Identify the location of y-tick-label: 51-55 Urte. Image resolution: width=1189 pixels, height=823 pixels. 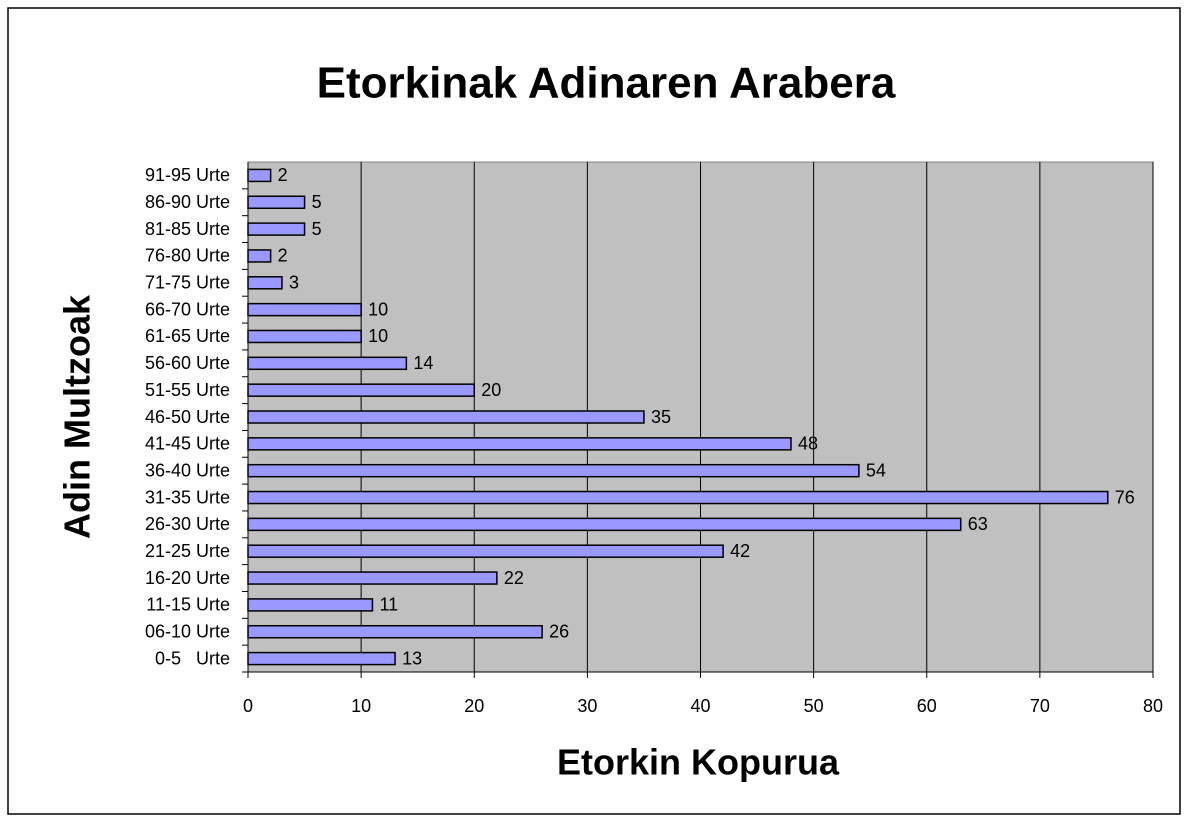
(187, 390).